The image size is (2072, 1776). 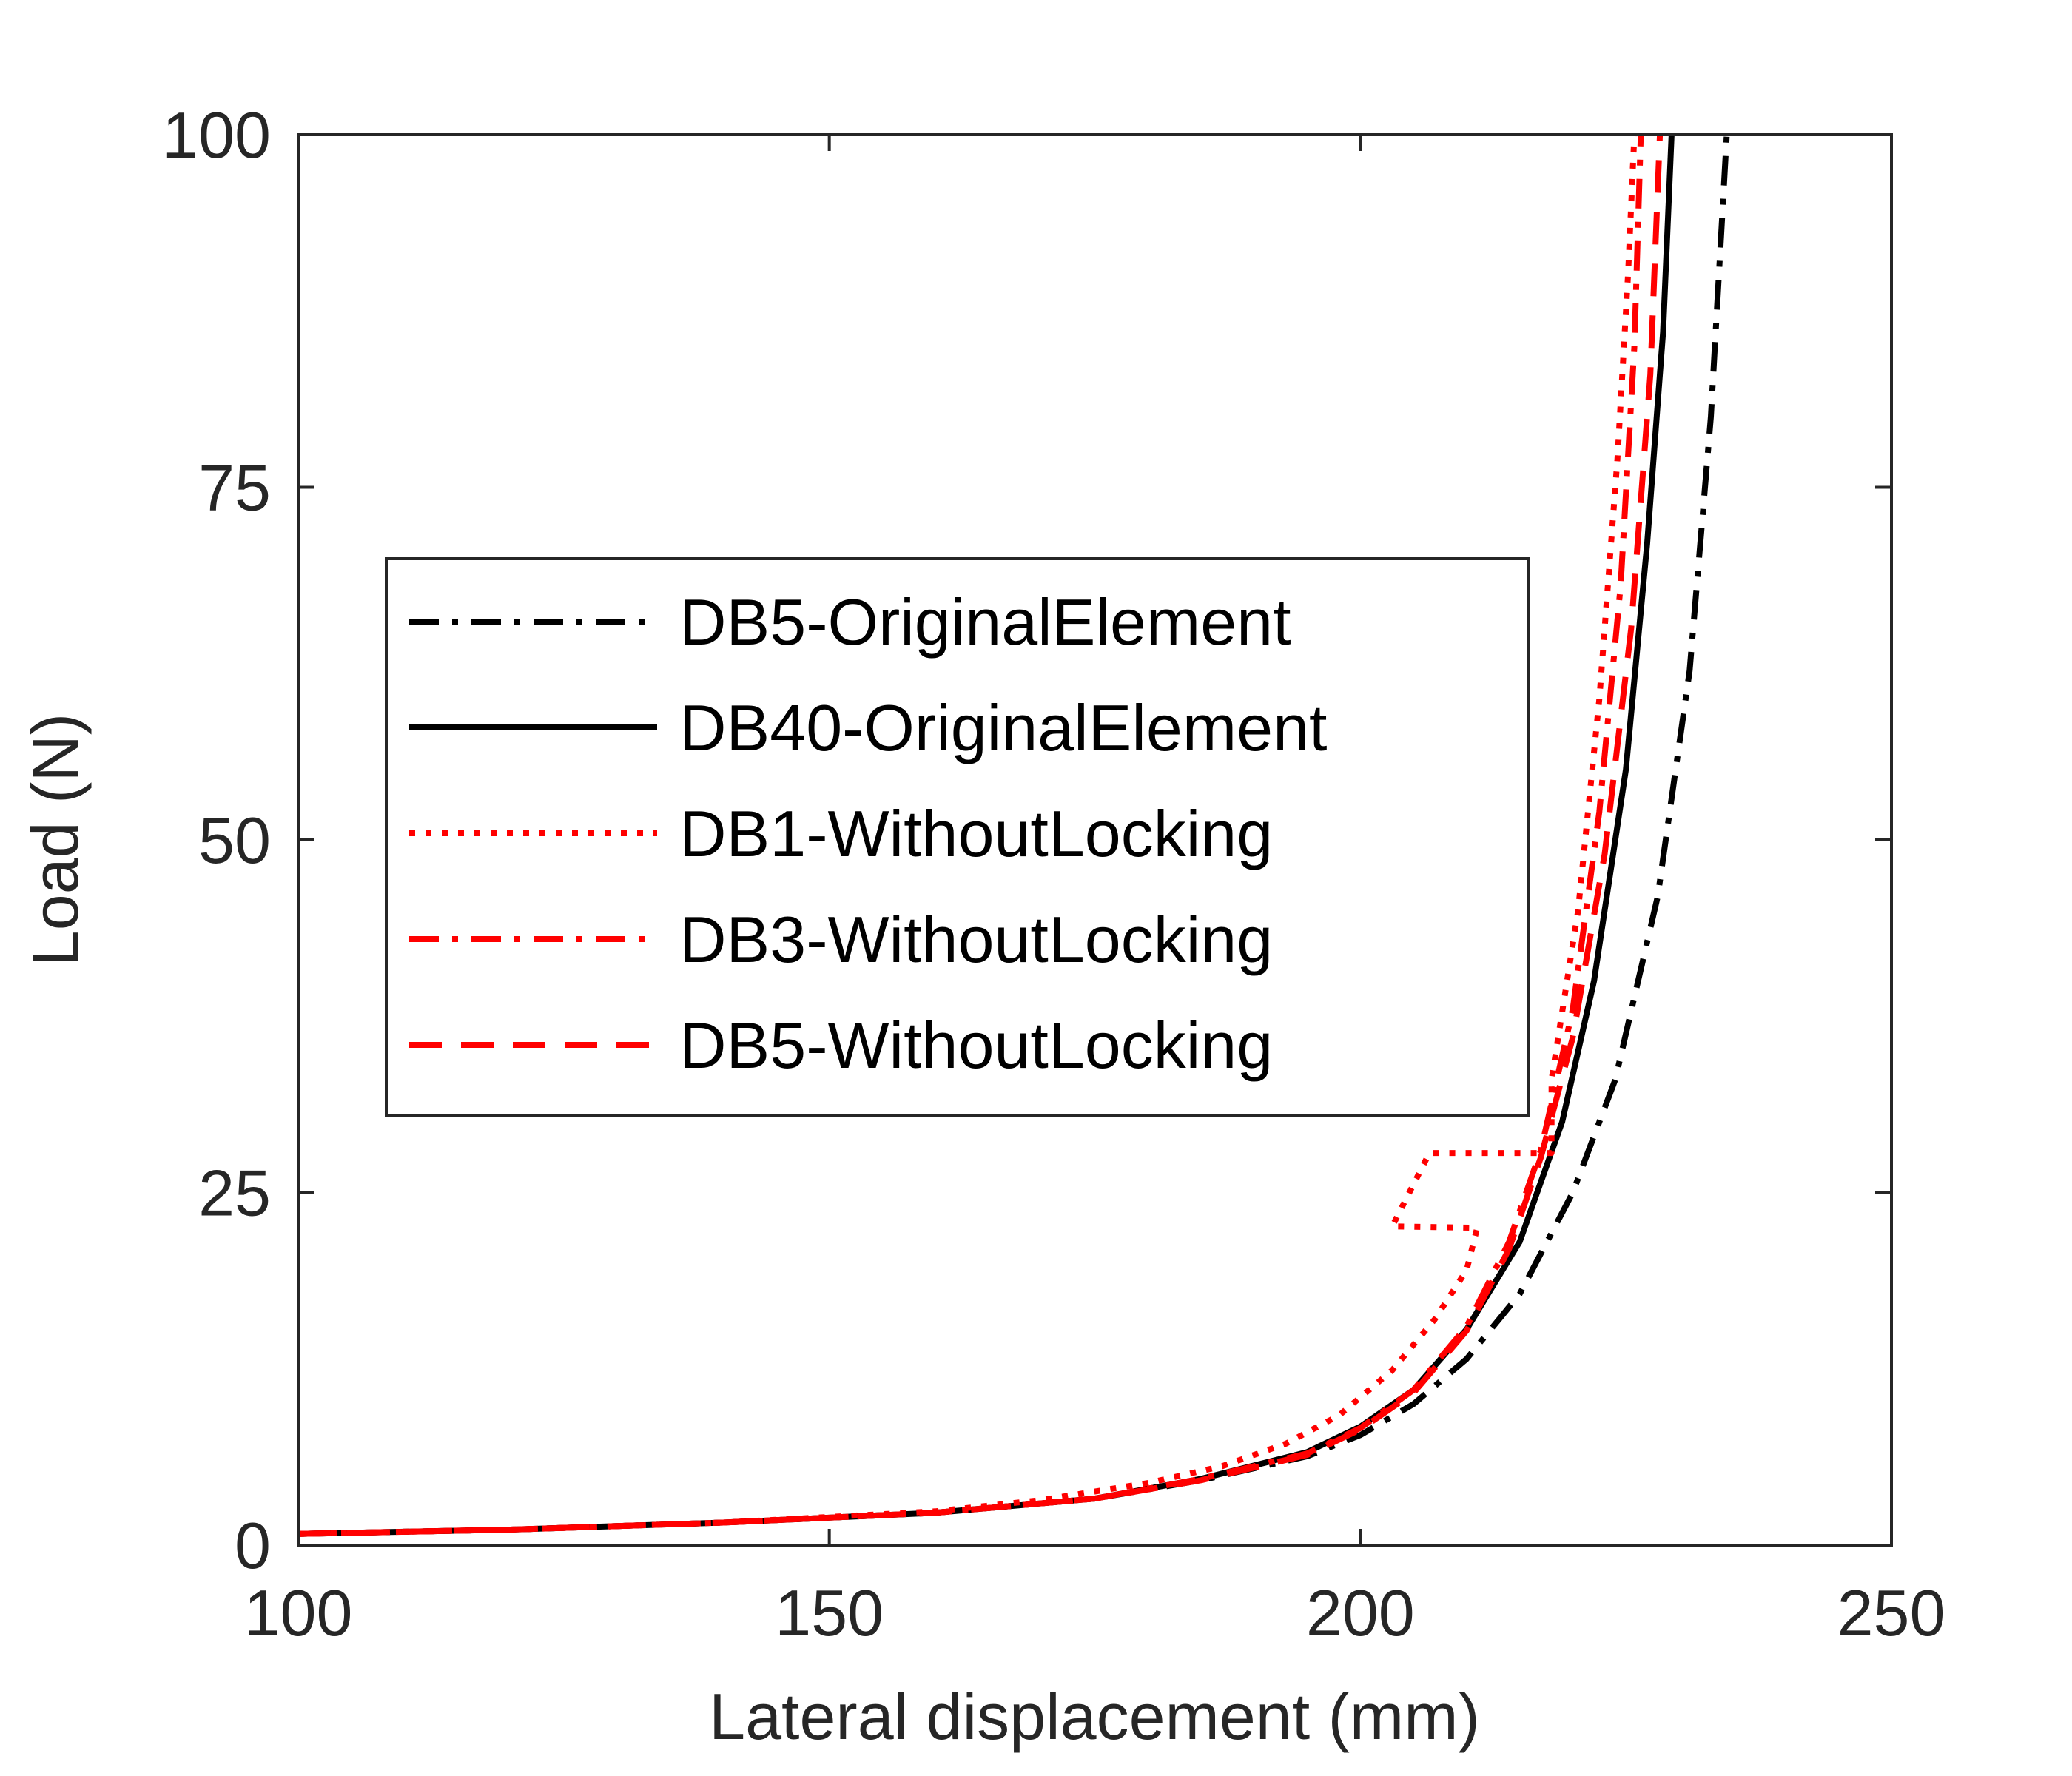 What do you see at coordinates (1360, 1612) in the screenshot?
I see `x-tick-label: 200` at bounding box center [1360, 1612].